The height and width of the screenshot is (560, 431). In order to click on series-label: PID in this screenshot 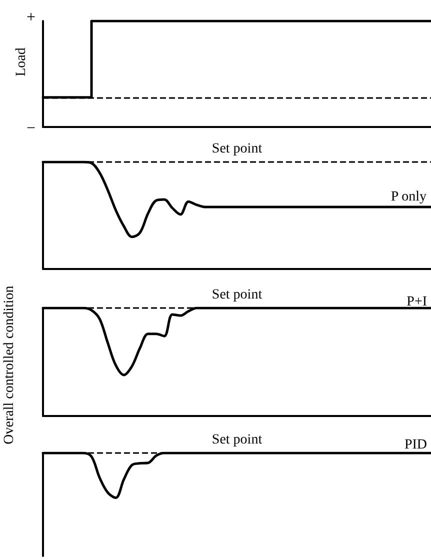, I will do `click(416, 445)`.